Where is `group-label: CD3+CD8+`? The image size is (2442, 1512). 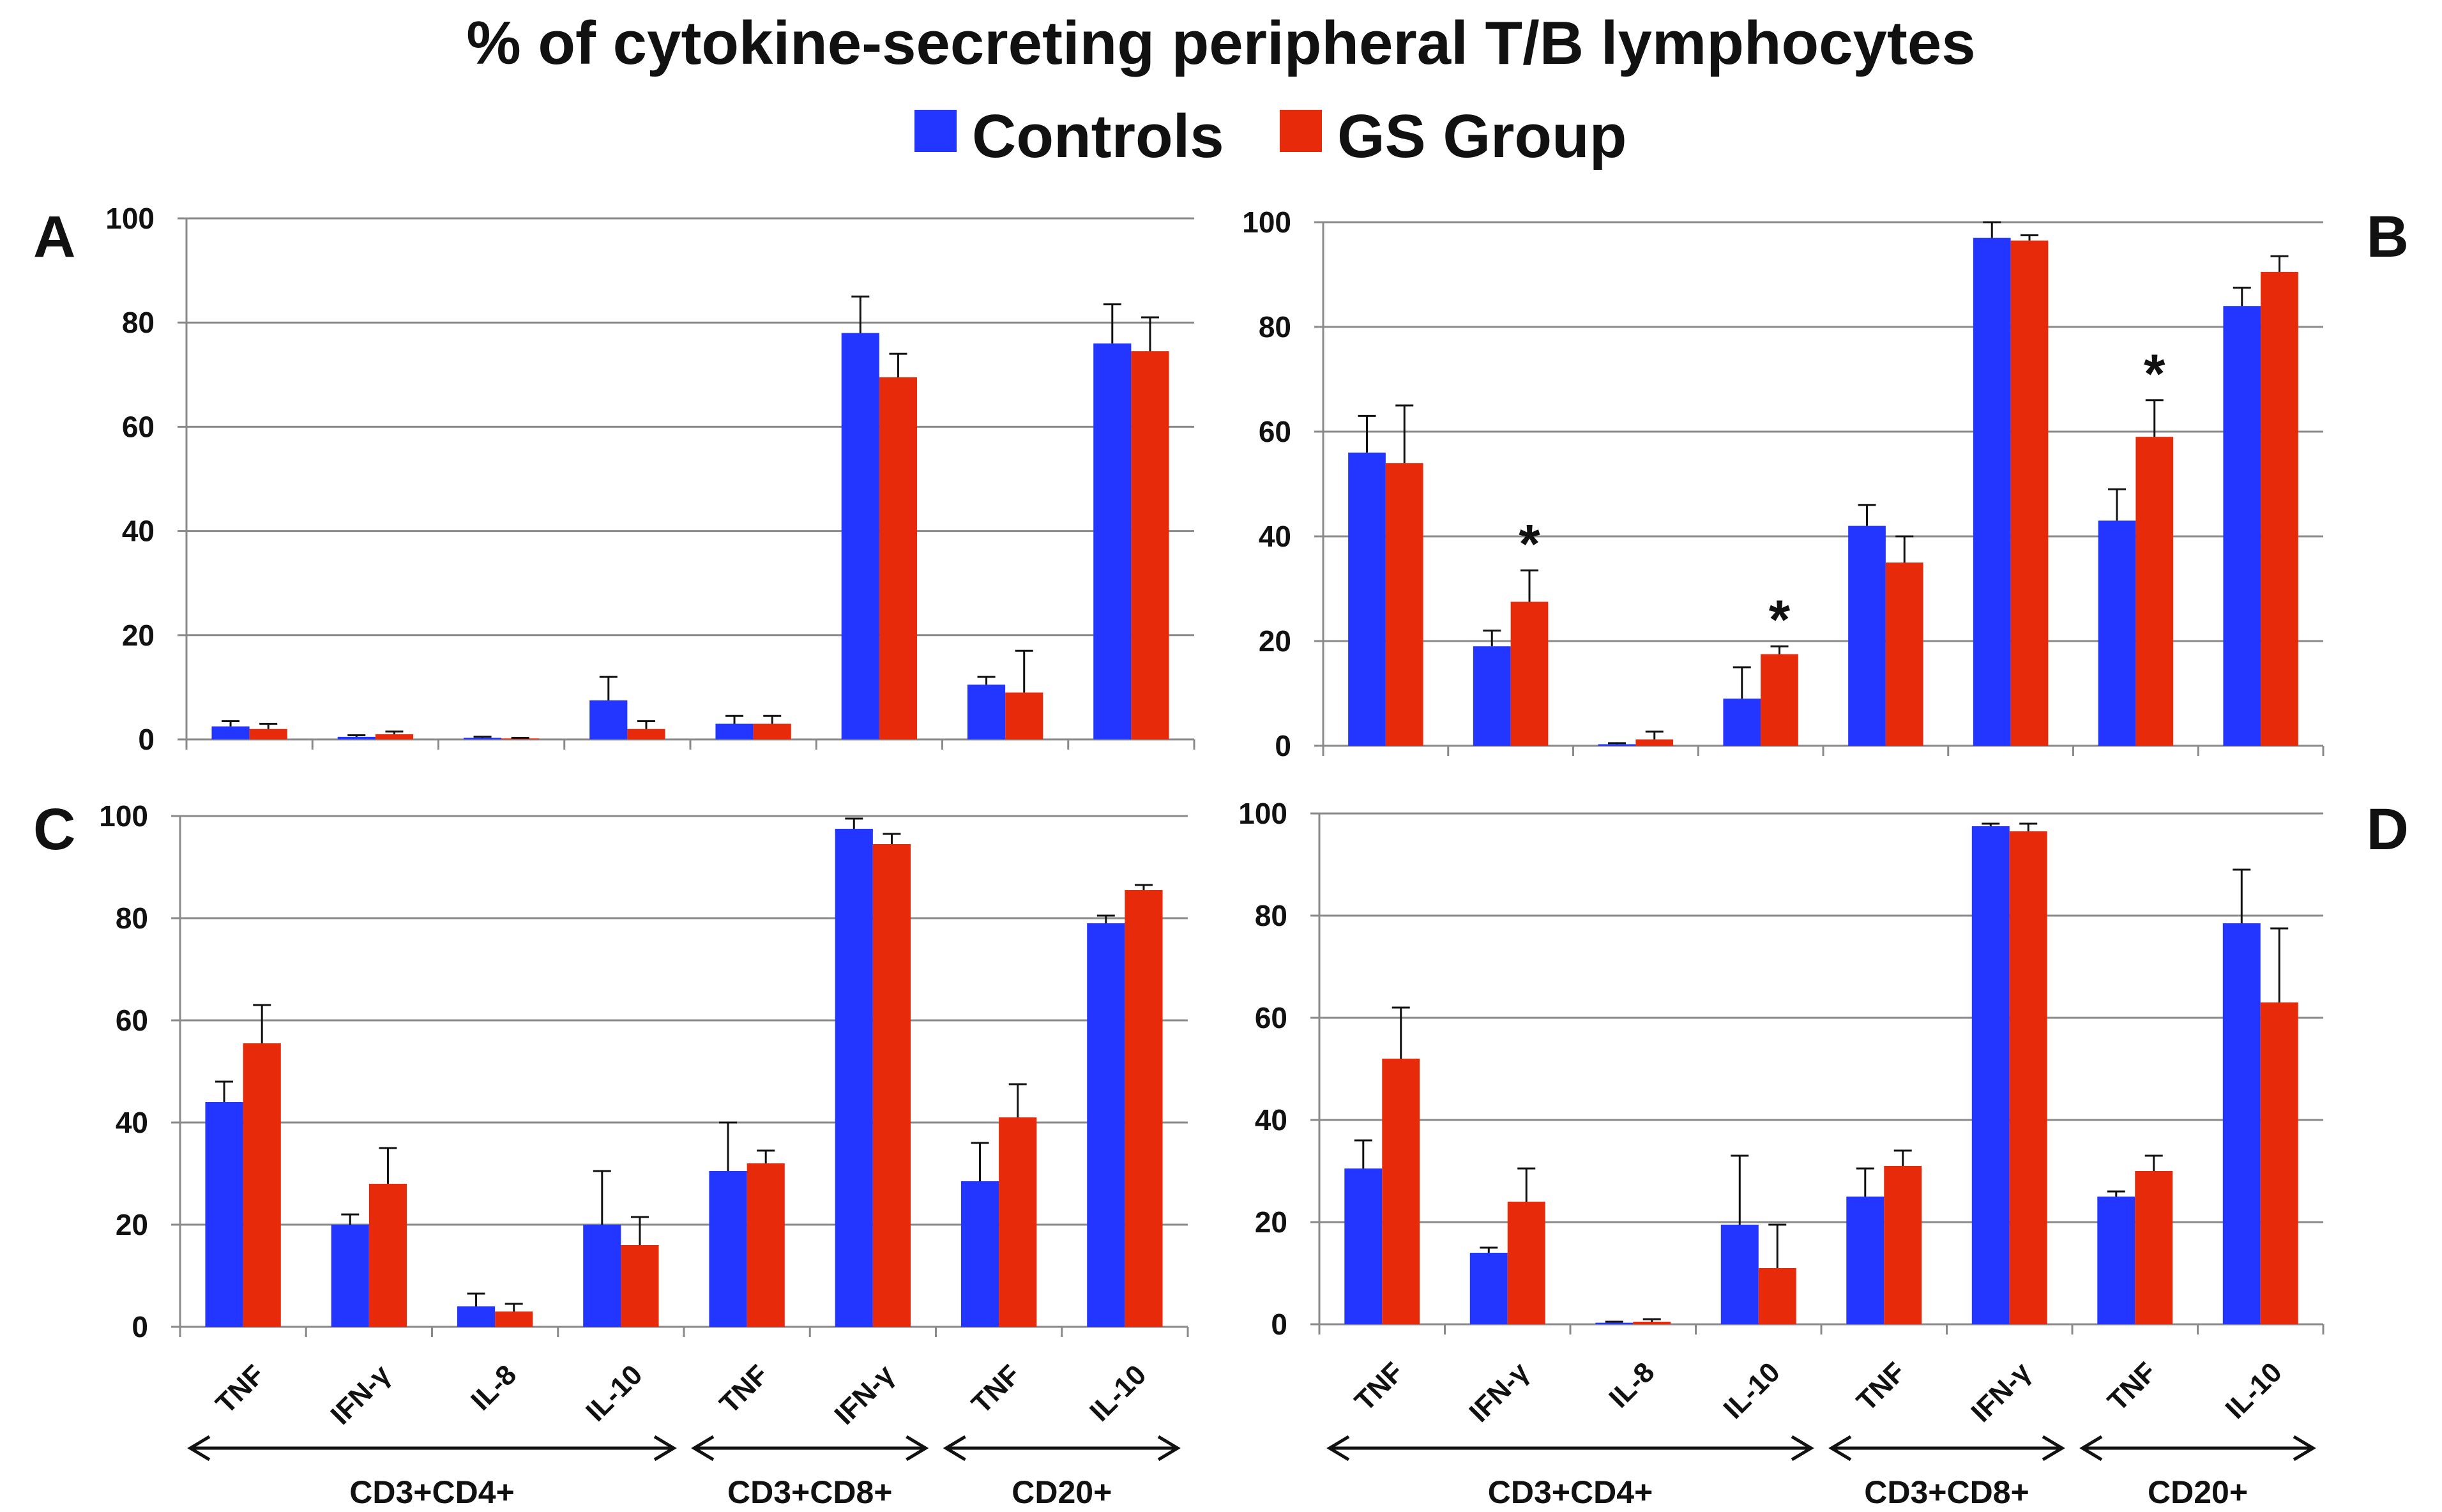 group-label: CD3+CD8+ is located at coordinates (809, 1492).